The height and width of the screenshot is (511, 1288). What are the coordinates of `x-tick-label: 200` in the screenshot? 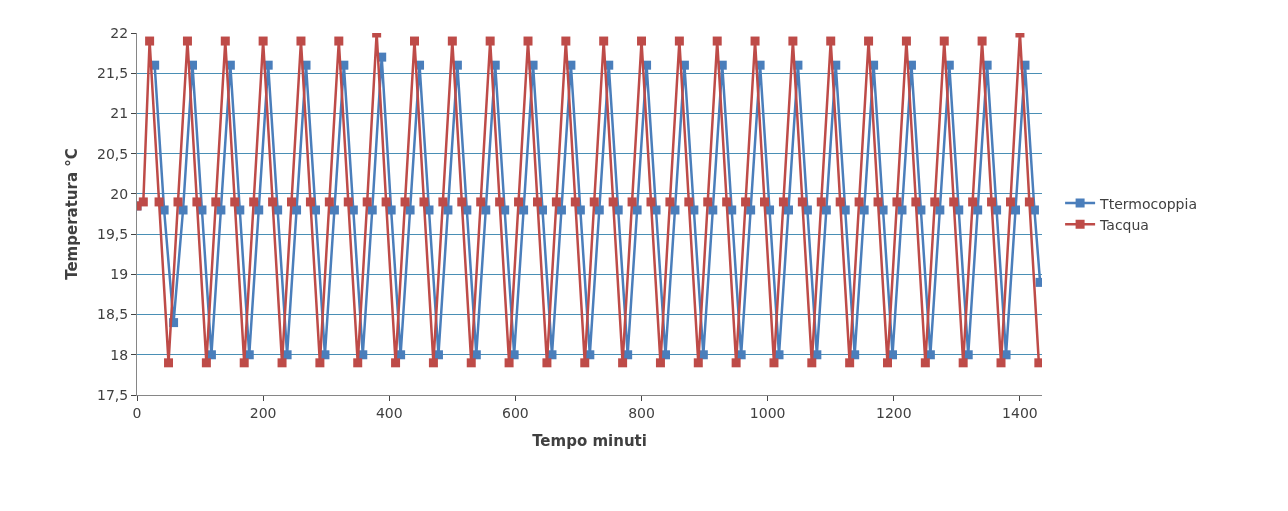 It's located at (263, 412).